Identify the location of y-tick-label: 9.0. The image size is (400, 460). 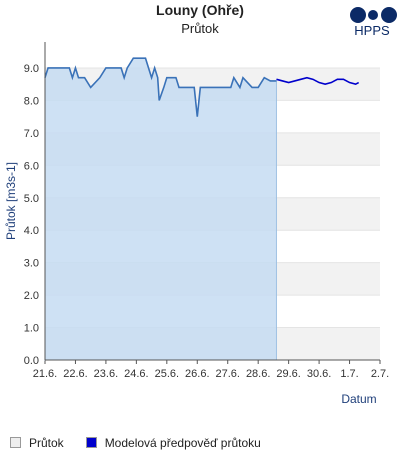
(31, 69).